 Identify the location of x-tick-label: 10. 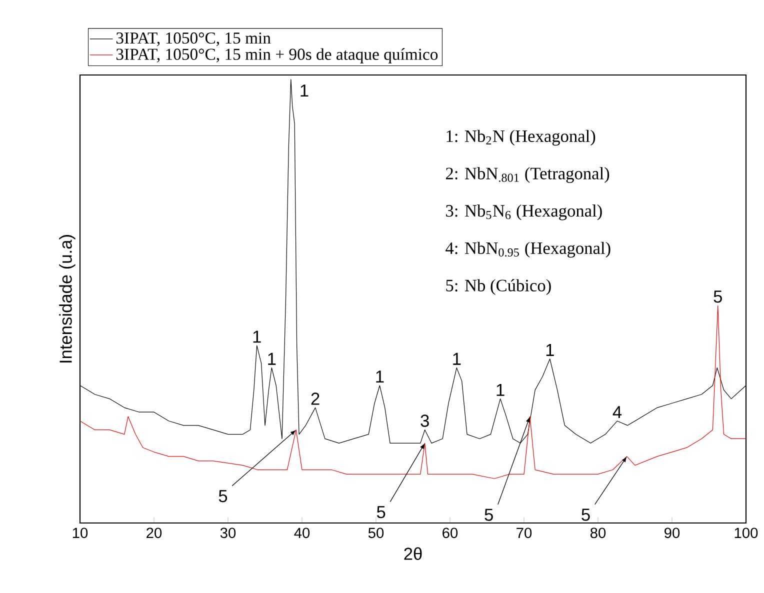
(80, 533).